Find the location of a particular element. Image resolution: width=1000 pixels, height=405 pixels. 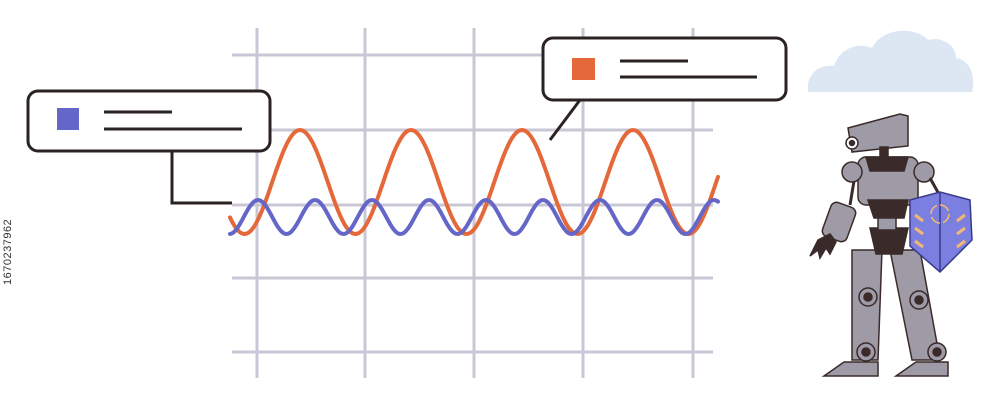

cloud-icon is located at coordinates (890, 61).